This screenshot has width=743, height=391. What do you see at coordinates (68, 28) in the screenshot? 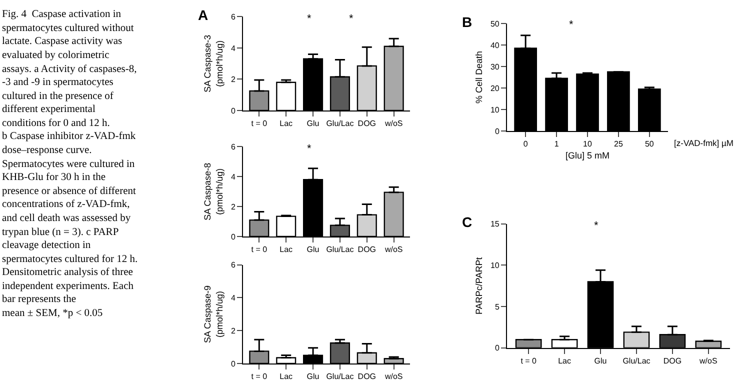
I see `text: spermatocytes cultured without` at bounding box center [68, 28].